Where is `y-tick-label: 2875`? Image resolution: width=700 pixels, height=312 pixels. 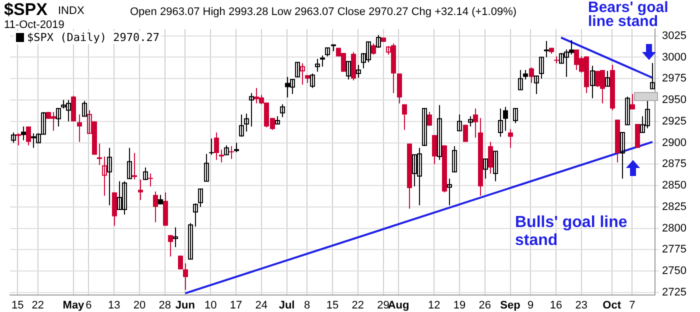 y-tick-label: 2875 is located at coordinates (674, 164).